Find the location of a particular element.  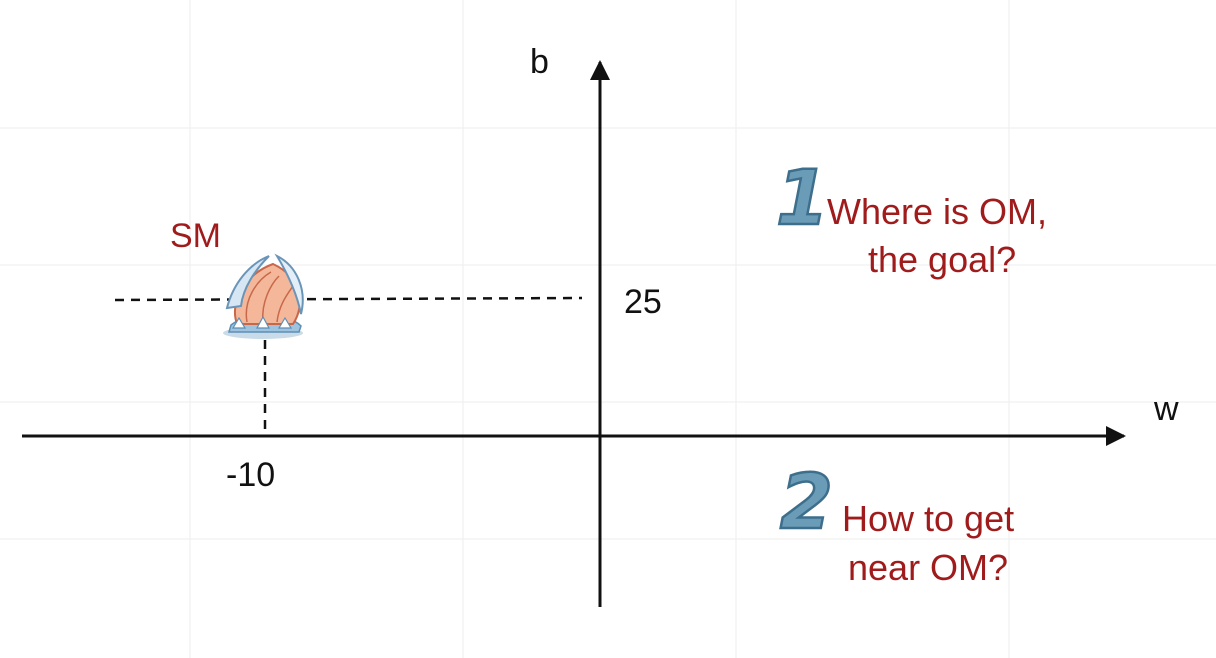

question-1-line-1: Where is OM, is located at coordinates (937, 211).